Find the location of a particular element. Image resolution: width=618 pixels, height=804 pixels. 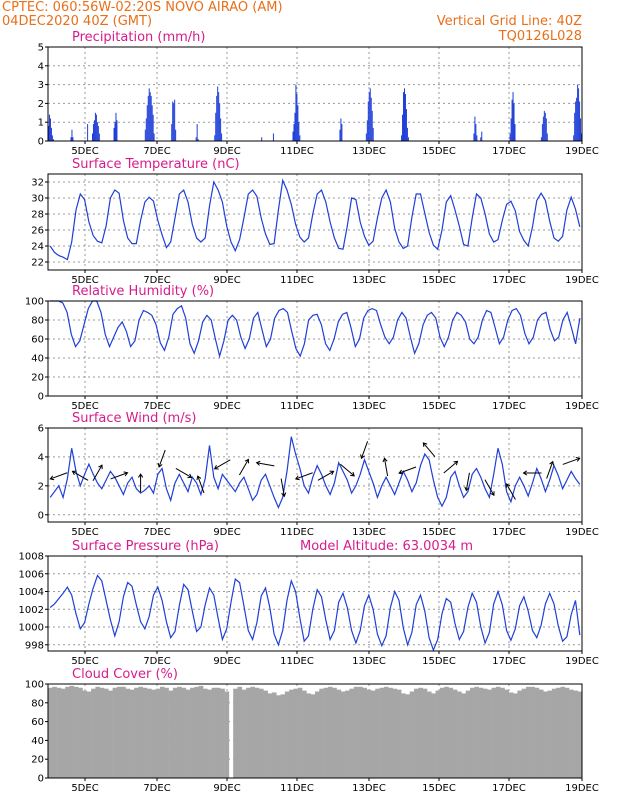

y-tick-label: 24 is located at coordinates (37, 247).